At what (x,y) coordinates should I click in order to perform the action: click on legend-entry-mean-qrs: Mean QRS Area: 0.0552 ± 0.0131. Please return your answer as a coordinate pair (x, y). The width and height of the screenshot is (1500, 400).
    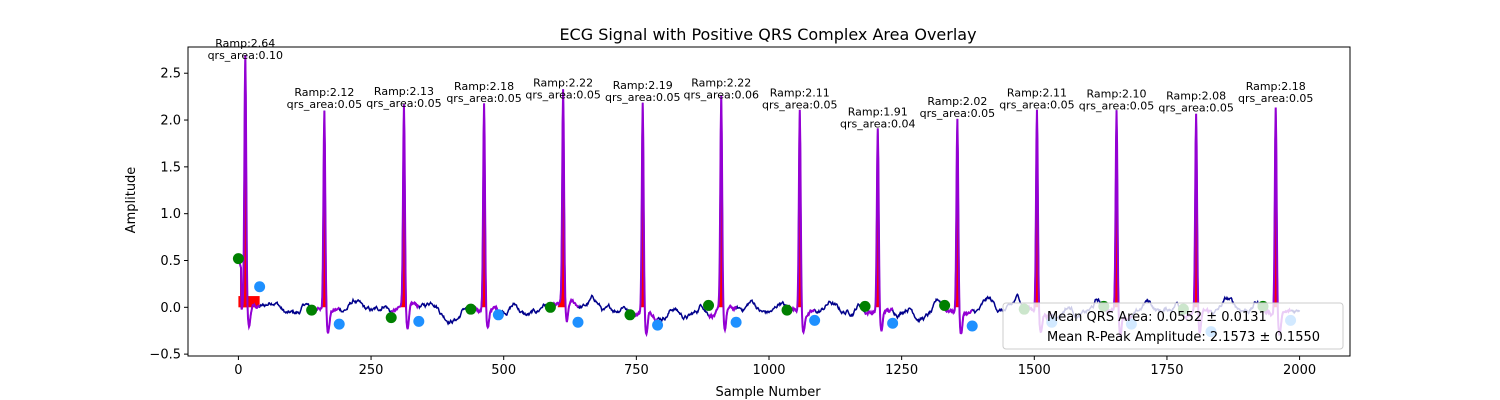
    Looking at the image, I should click on (1157, 317).